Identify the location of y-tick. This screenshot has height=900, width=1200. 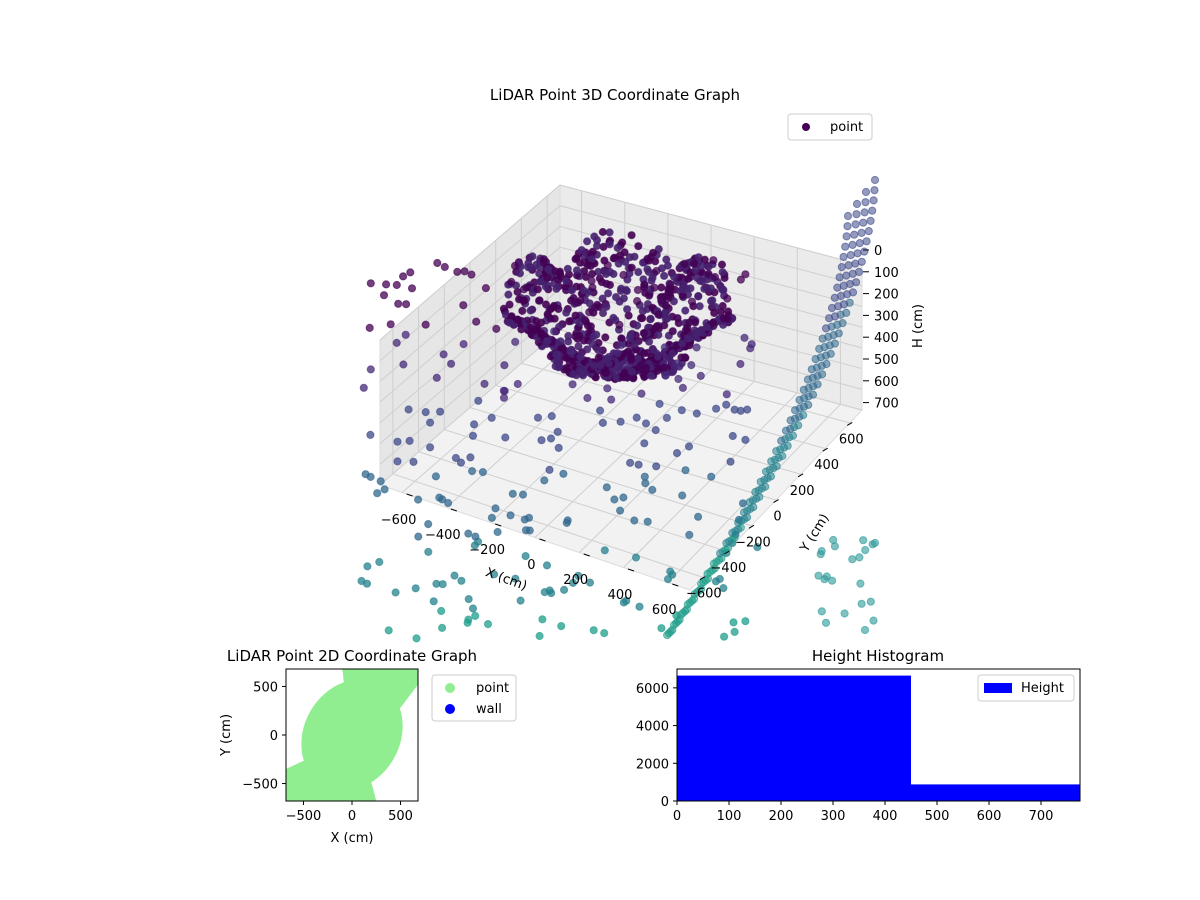
(776, 501).